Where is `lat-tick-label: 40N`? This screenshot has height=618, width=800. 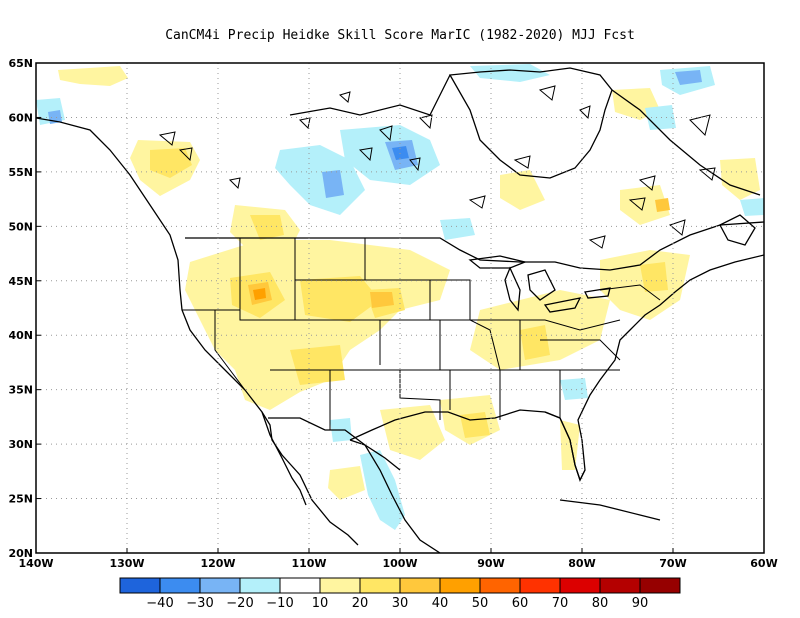 lat-tick-label: 40N is located at coordinates (20, 335).